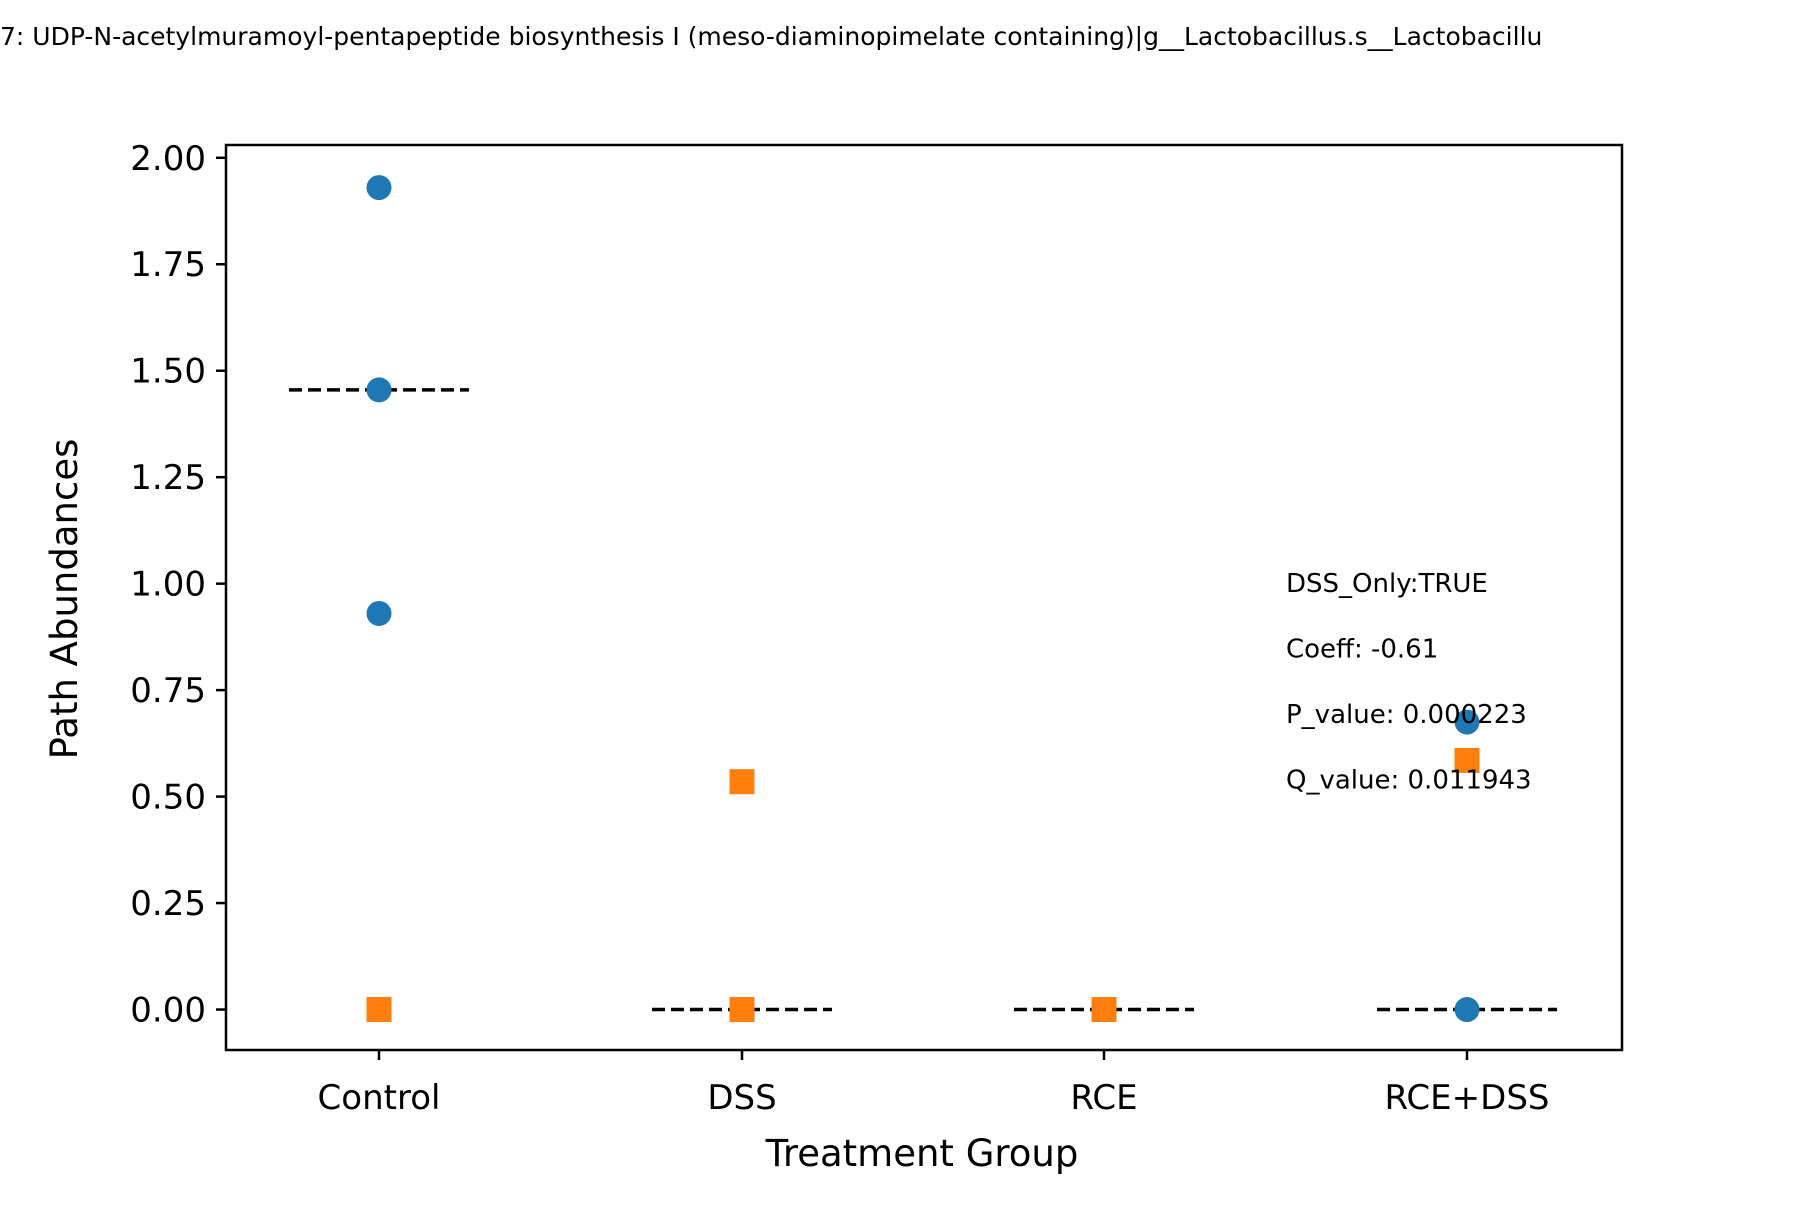 The image size is (1800, 1205). I want to click on y-tick-label: 2.00, so click(168, 159).